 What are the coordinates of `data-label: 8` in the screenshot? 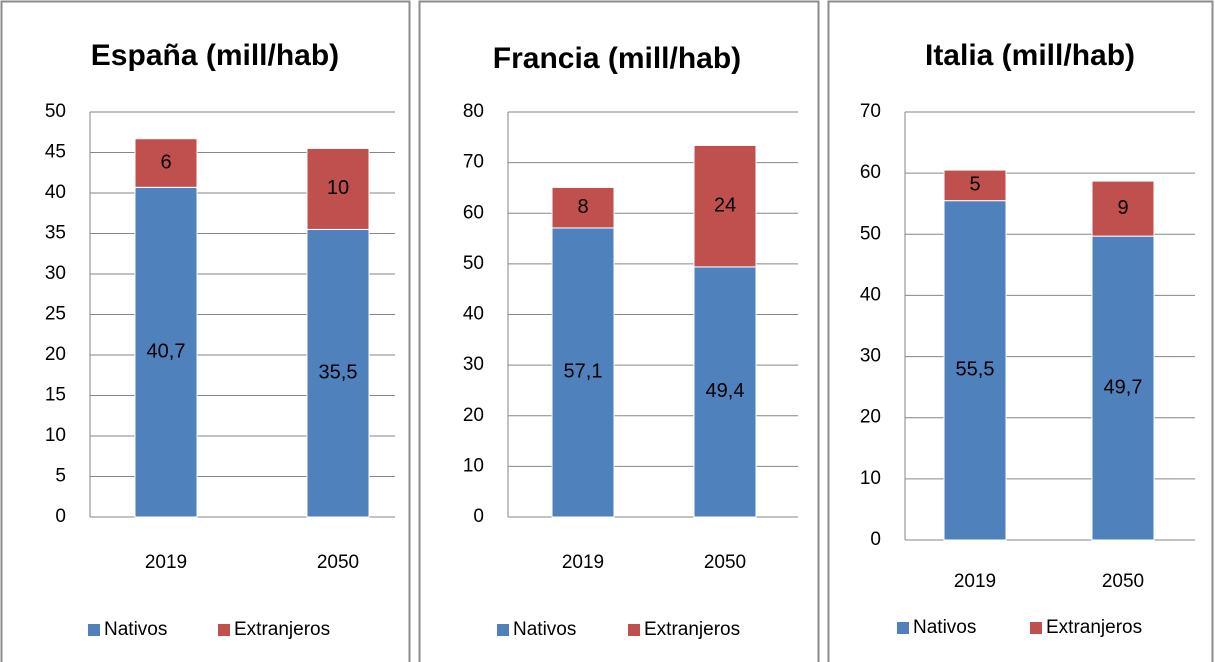 It's located at (582, 207).